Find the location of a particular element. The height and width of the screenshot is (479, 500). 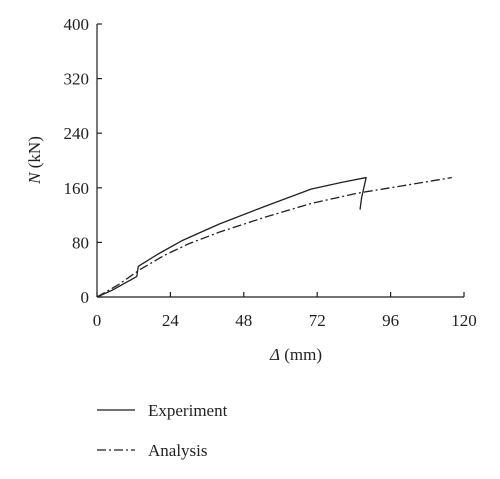

x-tick-label: 96 is located at coordinates (390, 320).